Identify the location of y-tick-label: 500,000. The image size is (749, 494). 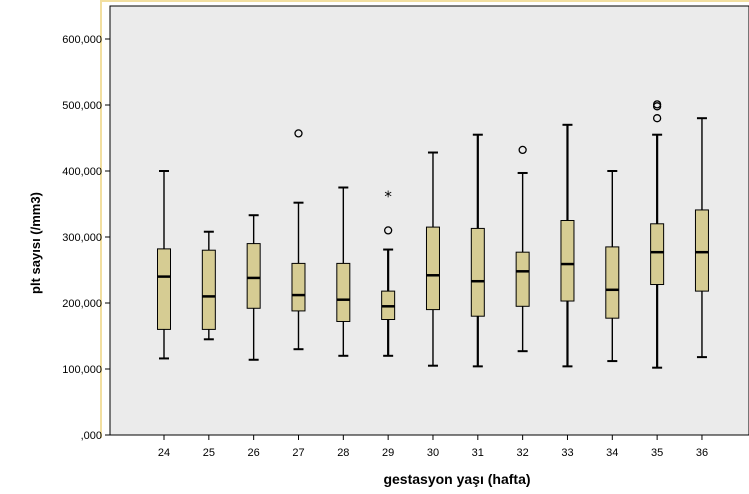
(82, 106).